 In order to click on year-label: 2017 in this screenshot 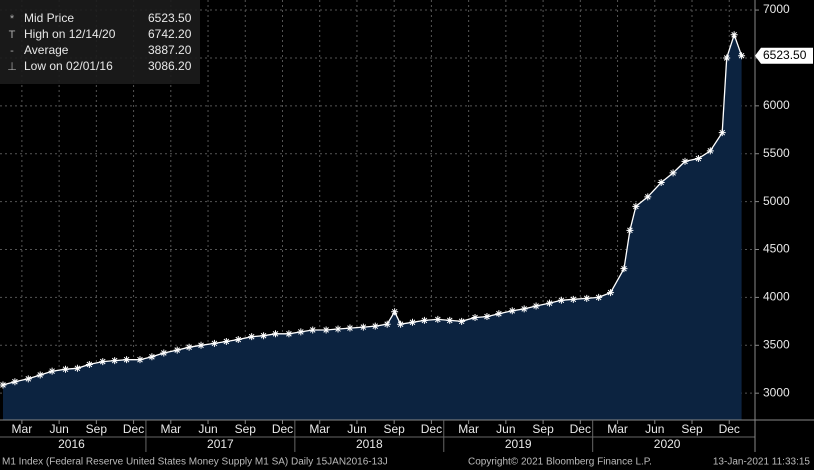, I will do `click(220, 444)`.